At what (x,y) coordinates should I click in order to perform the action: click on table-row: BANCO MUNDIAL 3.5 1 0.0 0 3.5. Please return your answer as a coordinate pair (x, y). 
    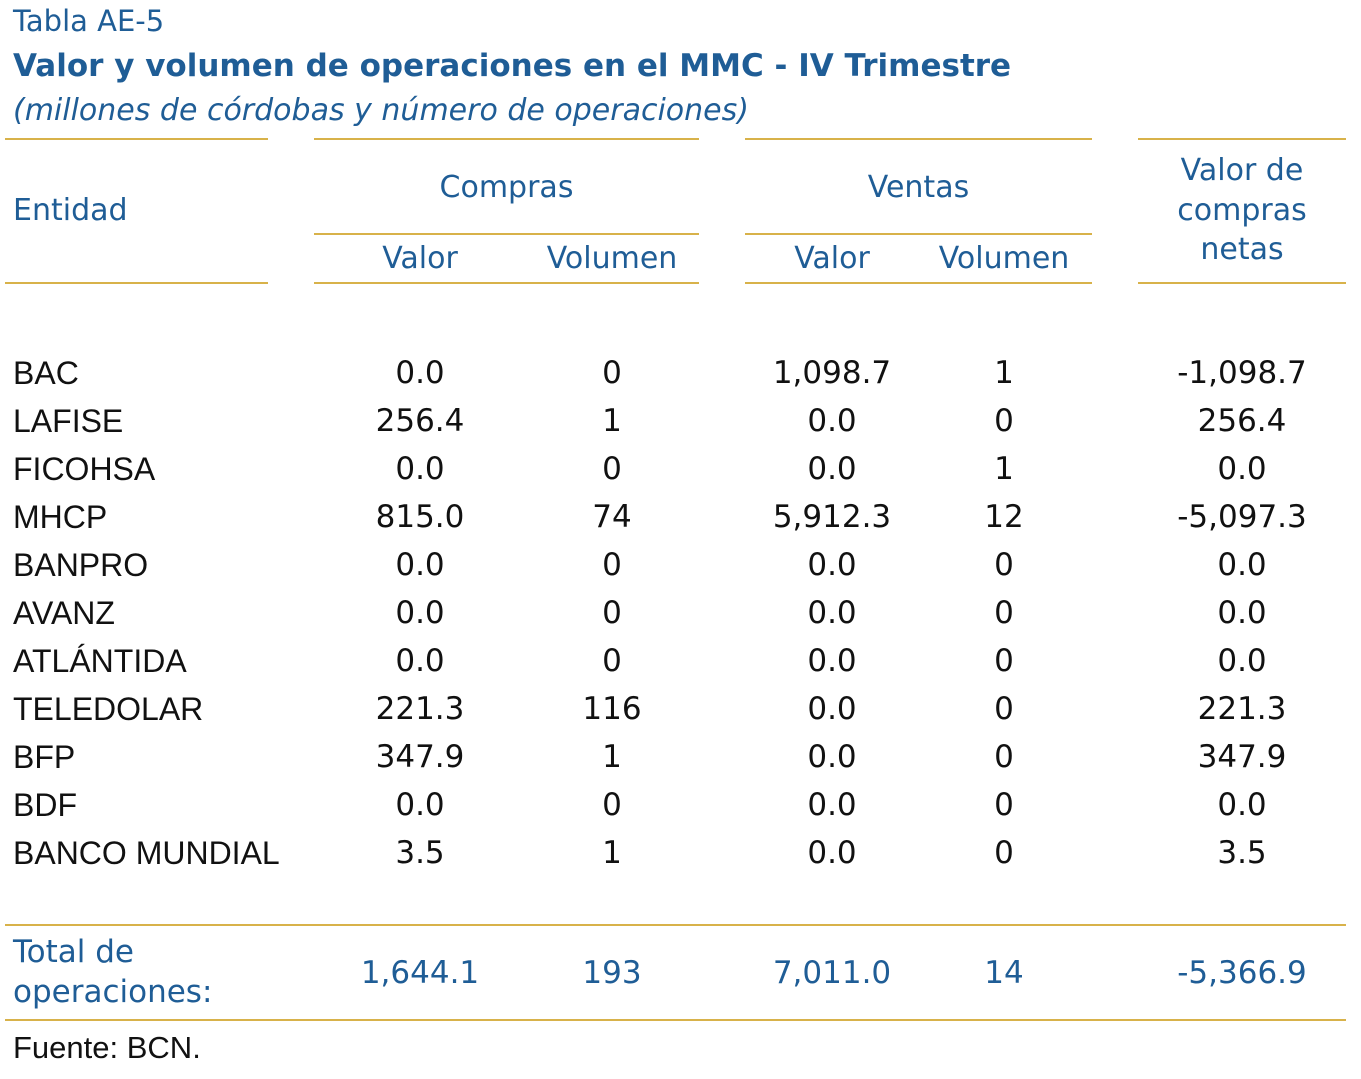
    Looking at the image, I should click on (680, 859).